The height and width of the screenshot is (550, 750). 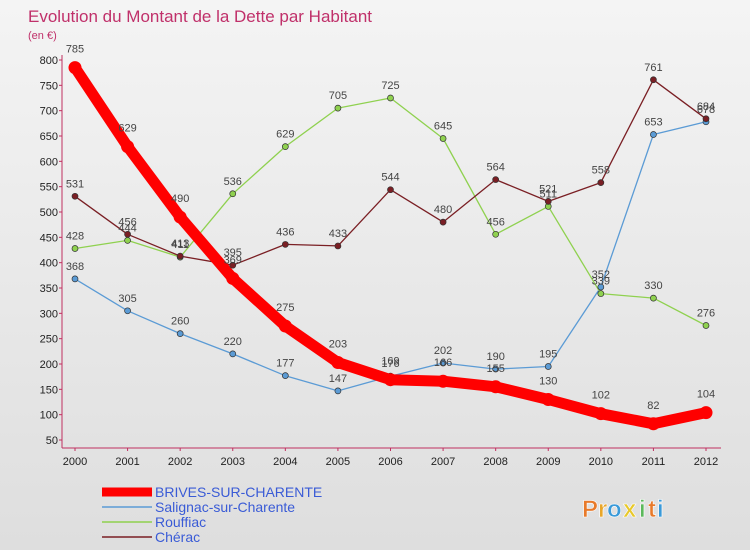 I want to click on data-label: 275, so click(x=285, y=308).